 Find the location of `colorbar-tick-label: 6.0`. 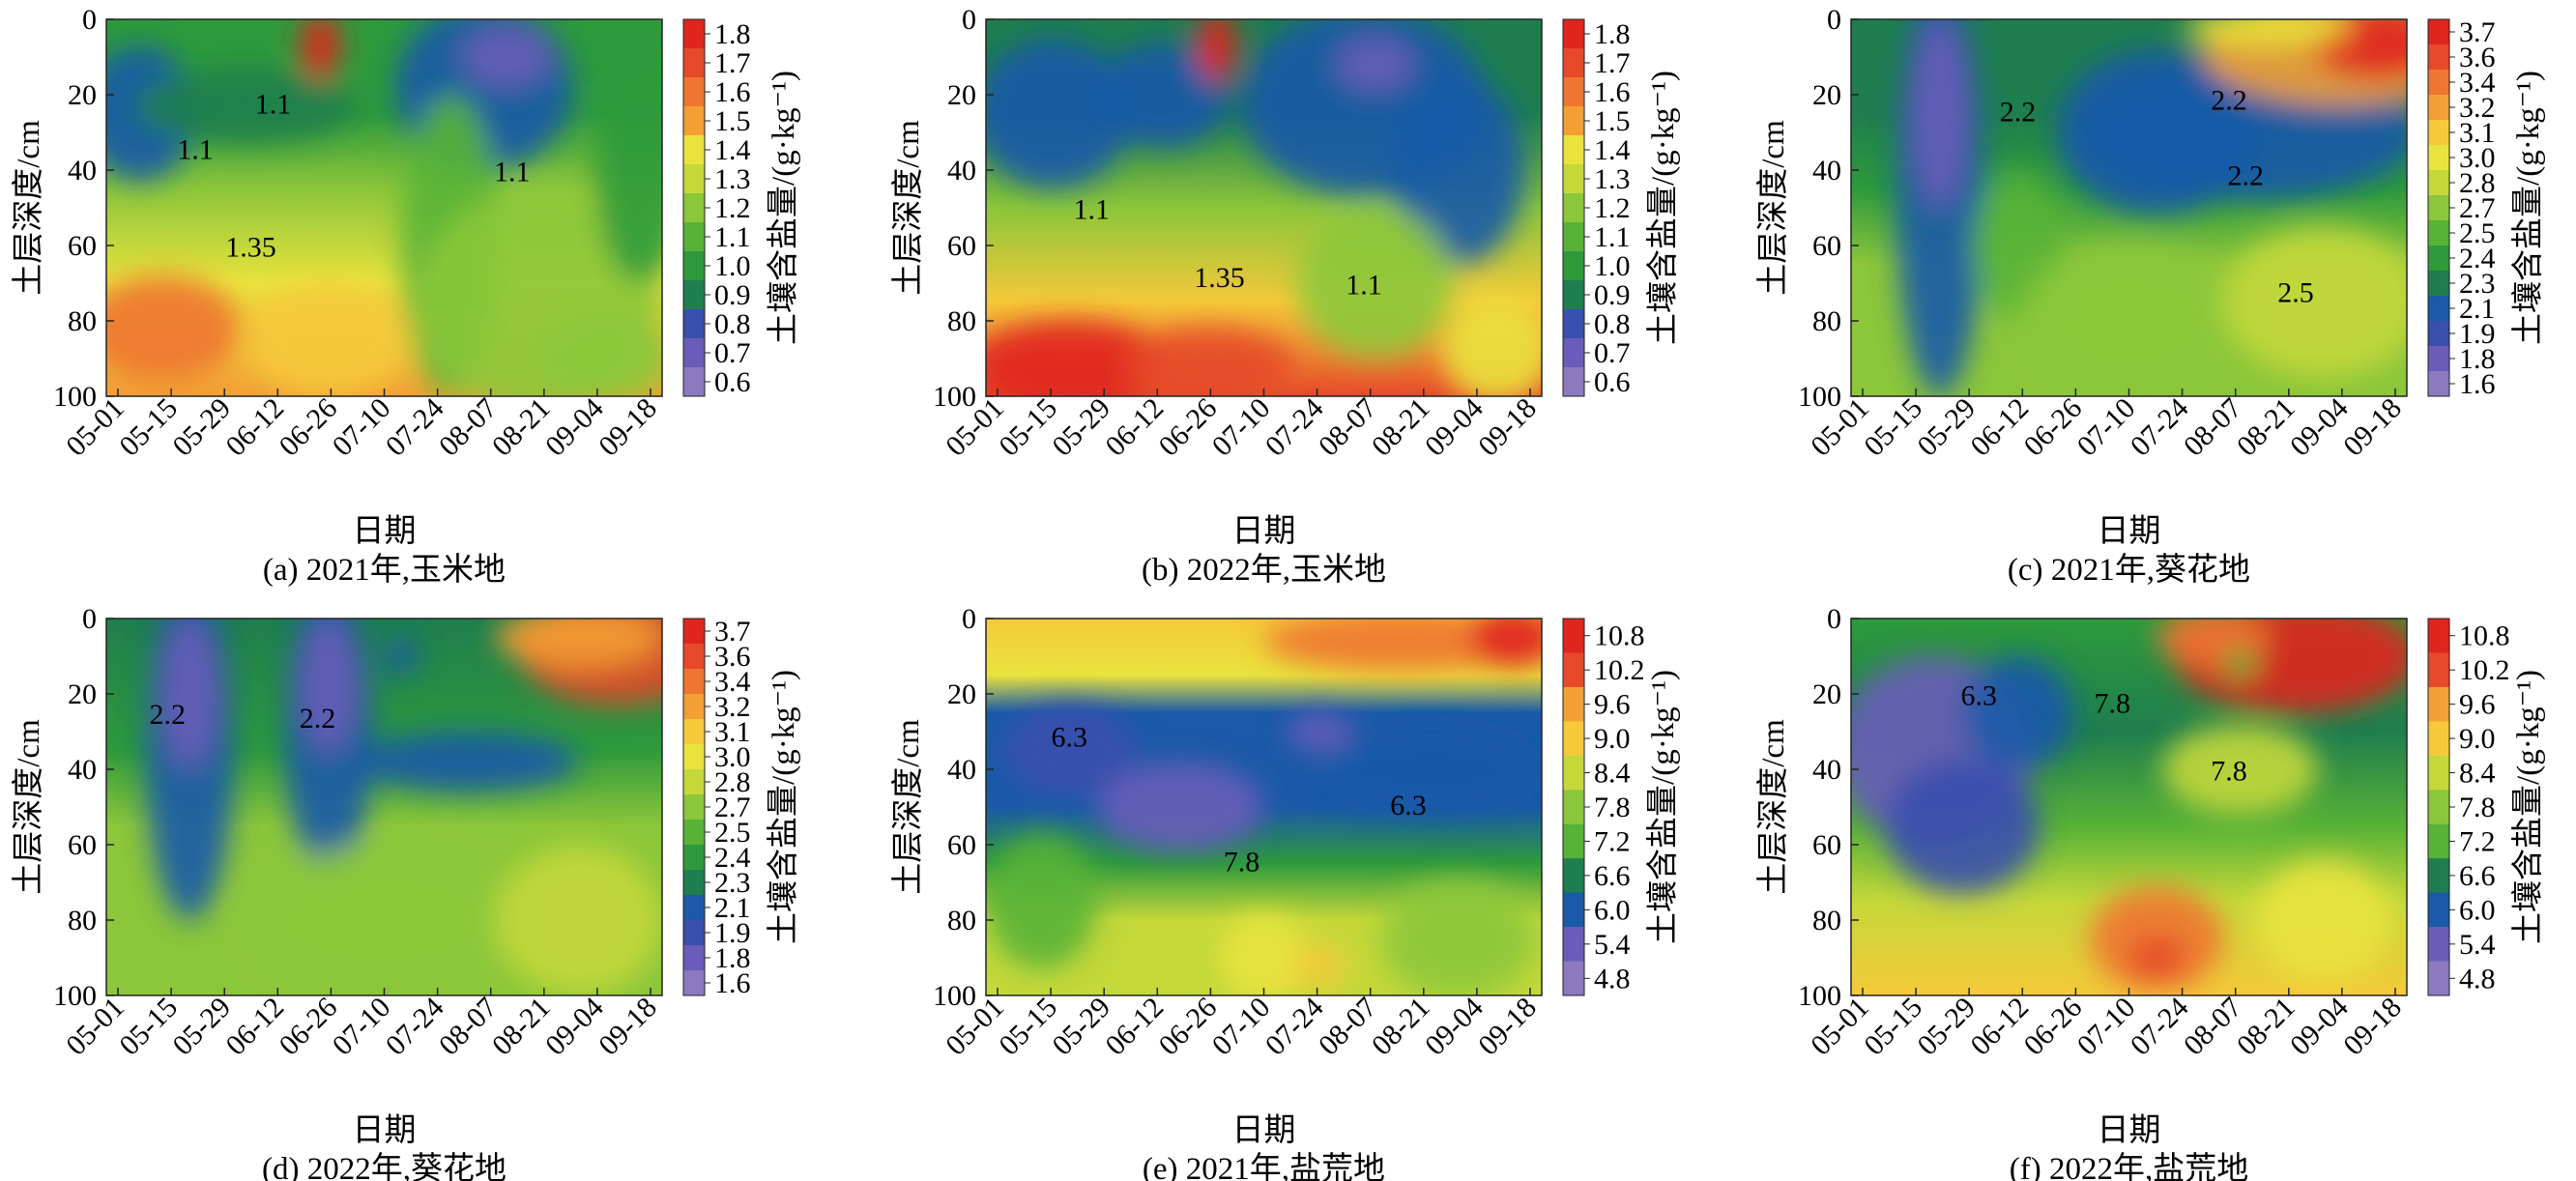

colorbar-tick-label: 6.0 is located at coordinates (1612, 910).